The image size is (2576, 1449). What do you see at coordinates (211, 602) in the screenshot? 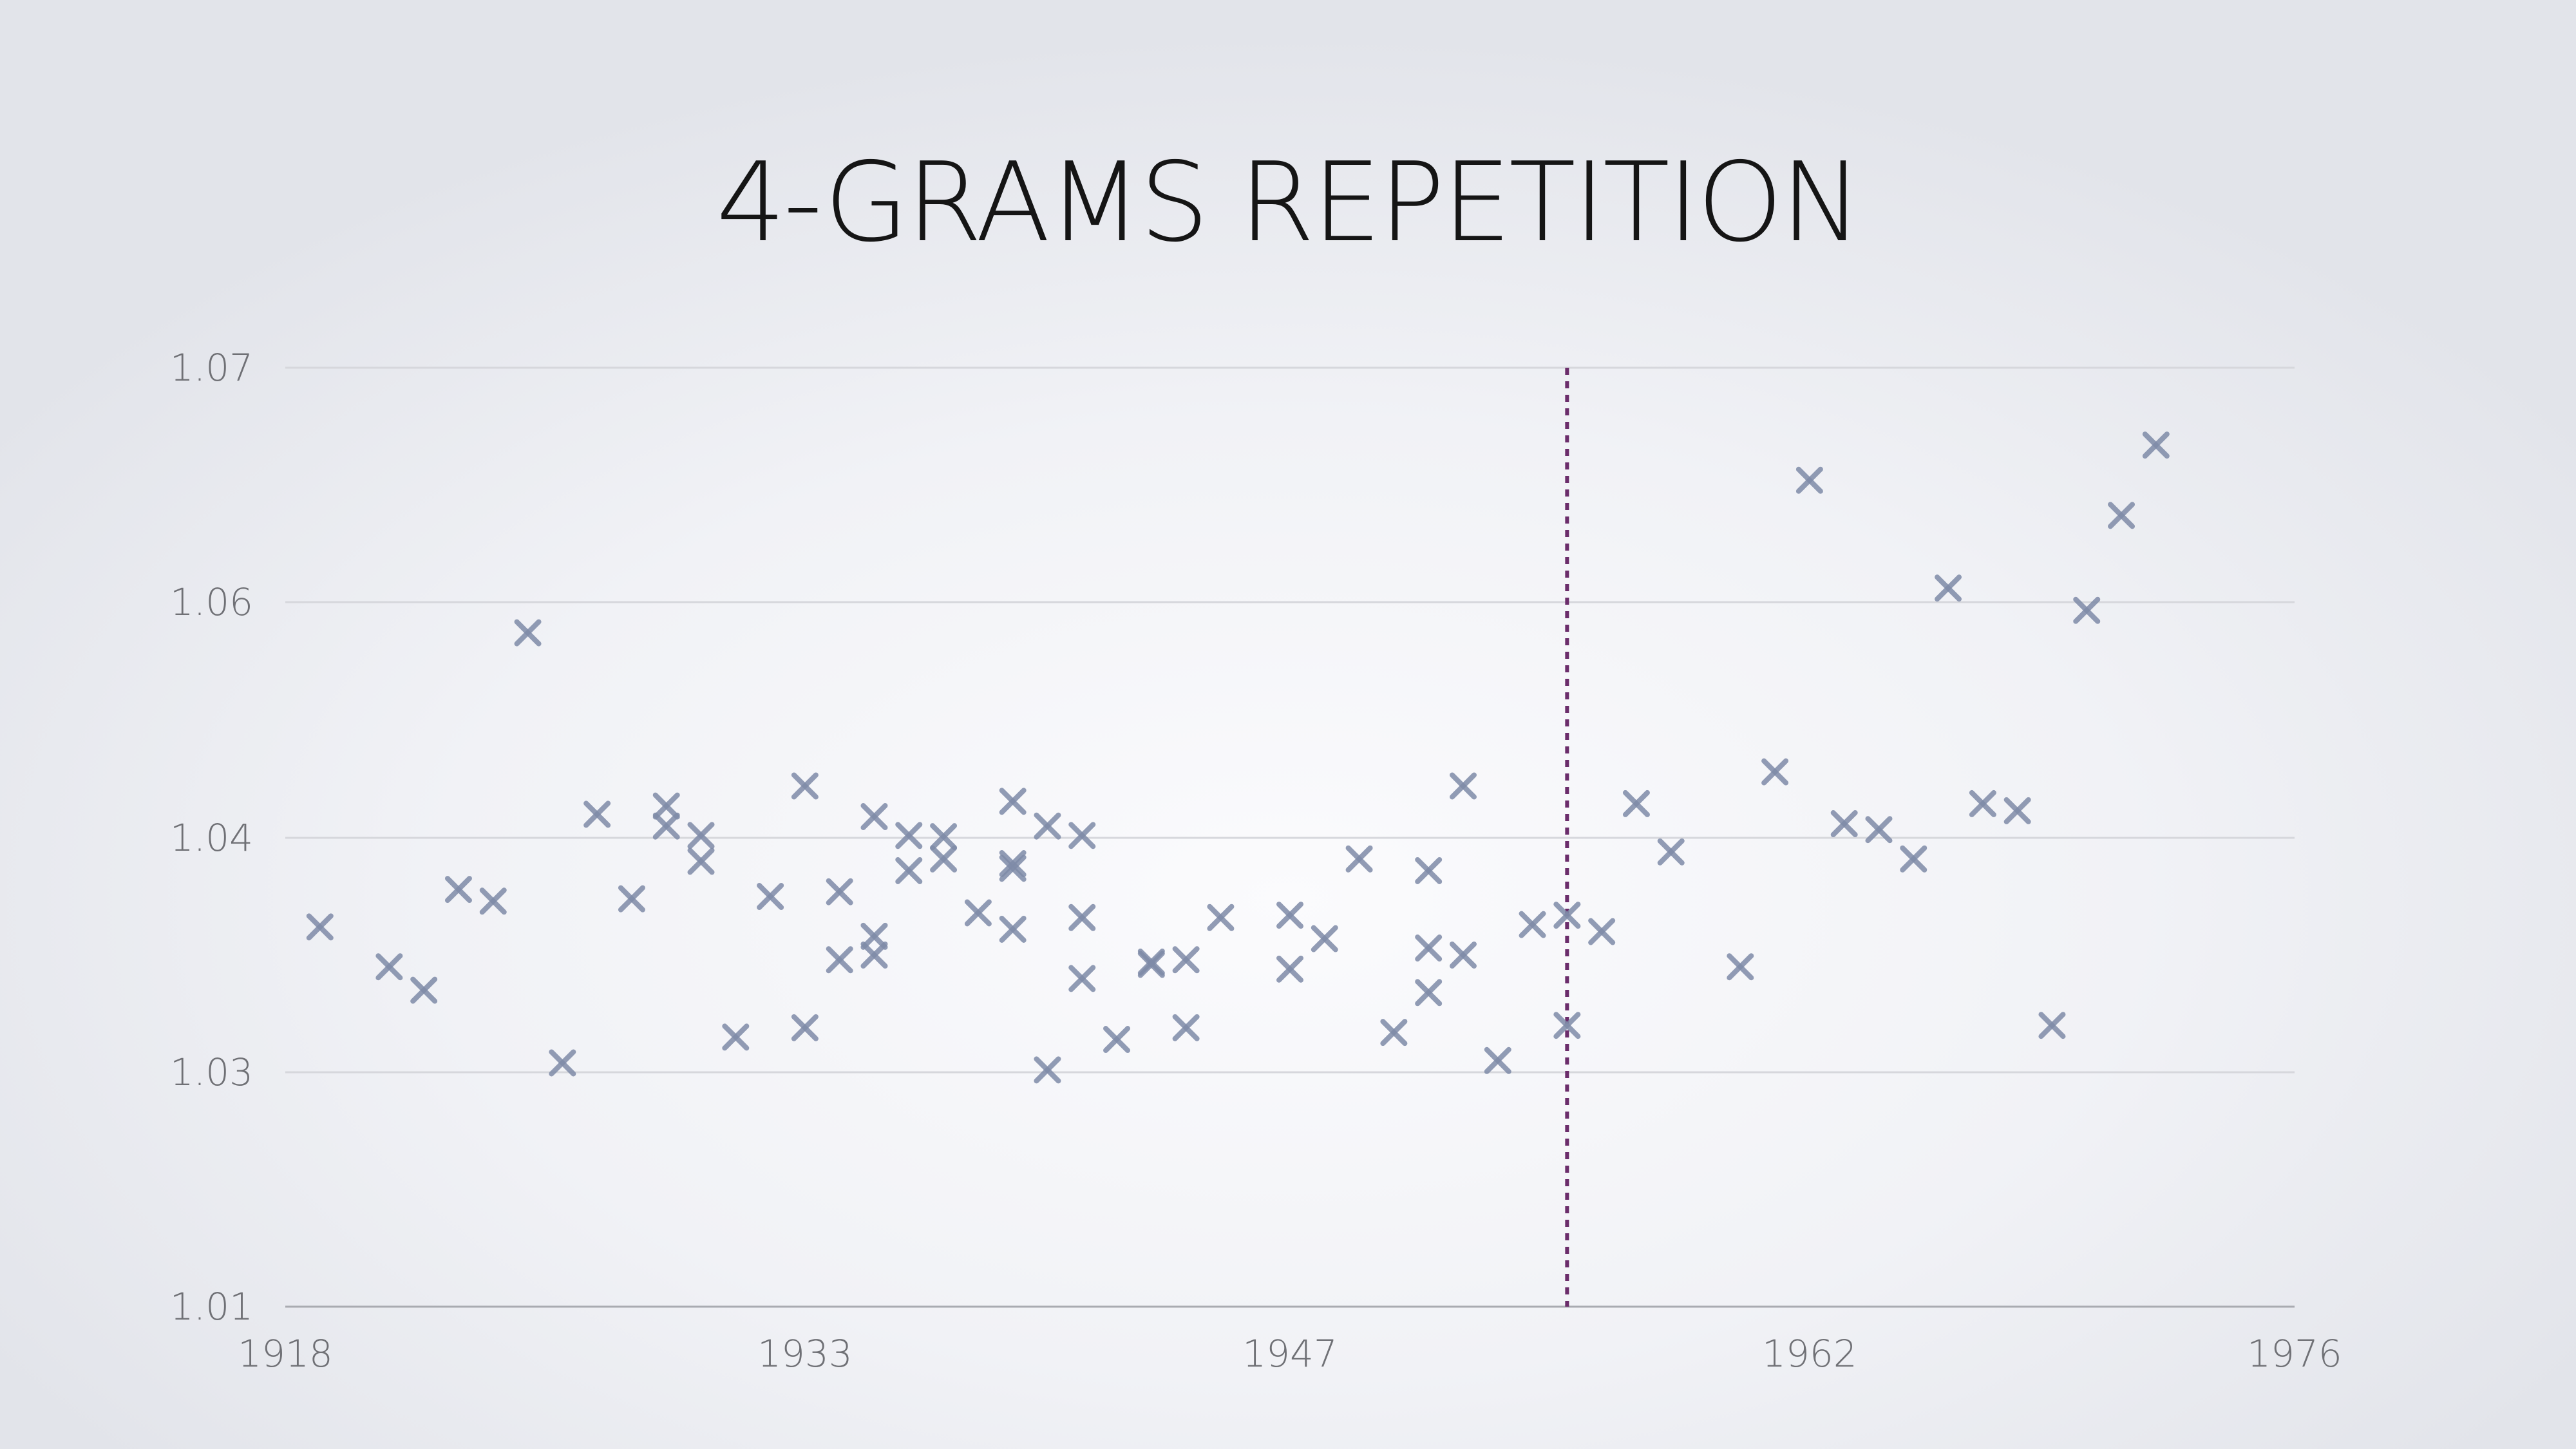
I see `y-tick-label: 1.06` at bounding box center [211, 602].